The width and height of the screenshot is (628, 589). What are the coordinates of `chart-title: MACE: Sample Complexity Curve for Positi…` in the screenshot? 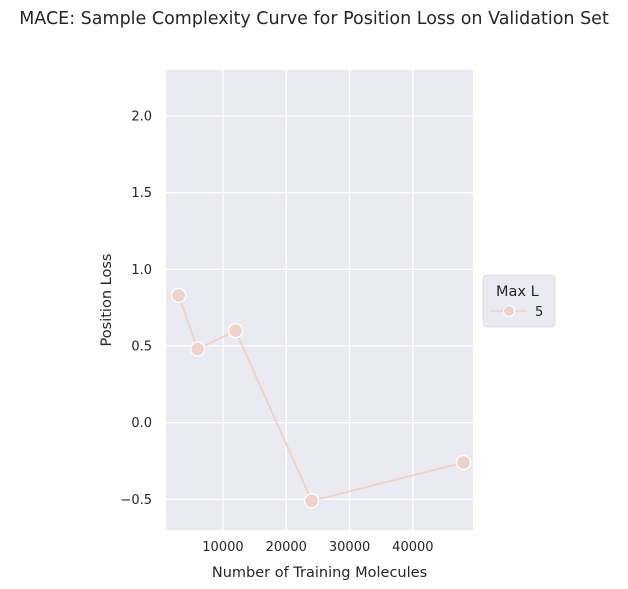 It's located at (314, 19).